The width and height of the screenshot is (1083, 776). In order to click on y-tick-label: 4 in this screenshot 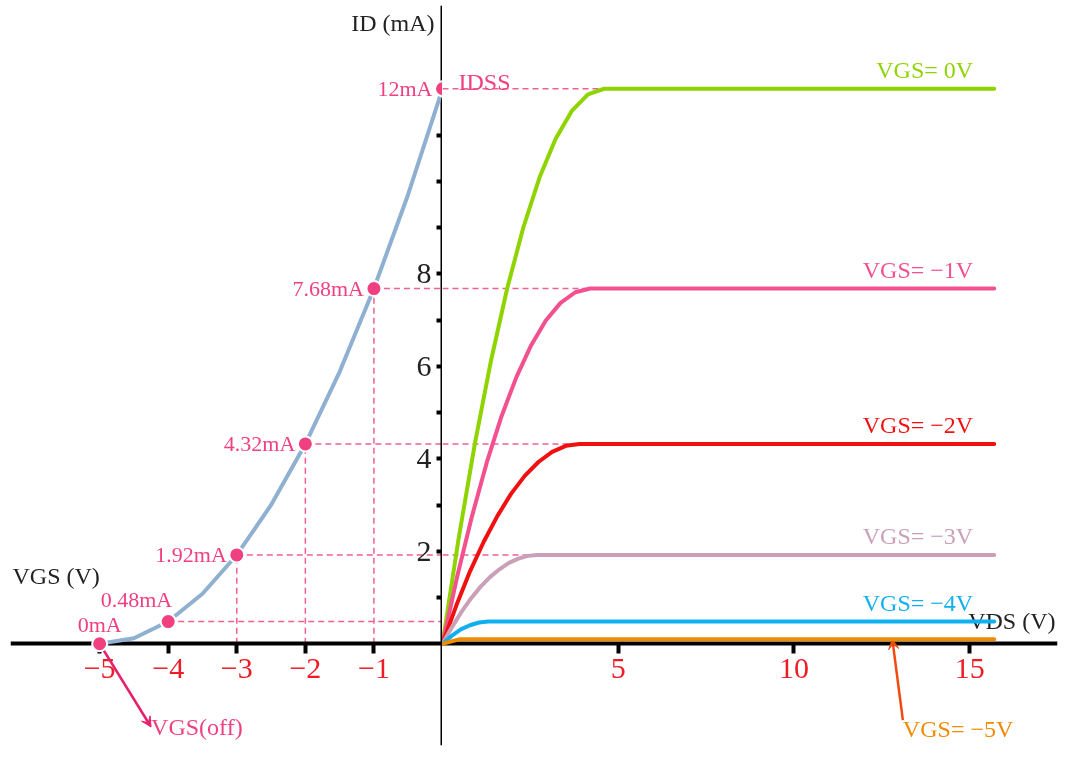, I will do `click(424, 458)`.